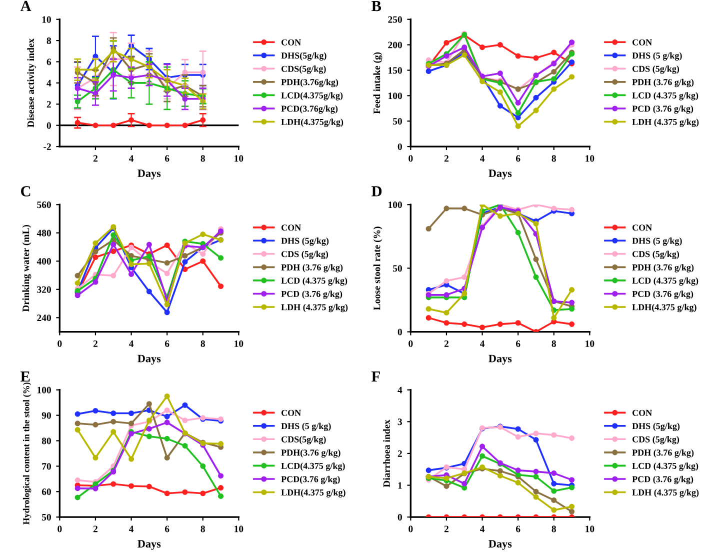  I want to click on y-tick-label: 3, so click(400, 422).